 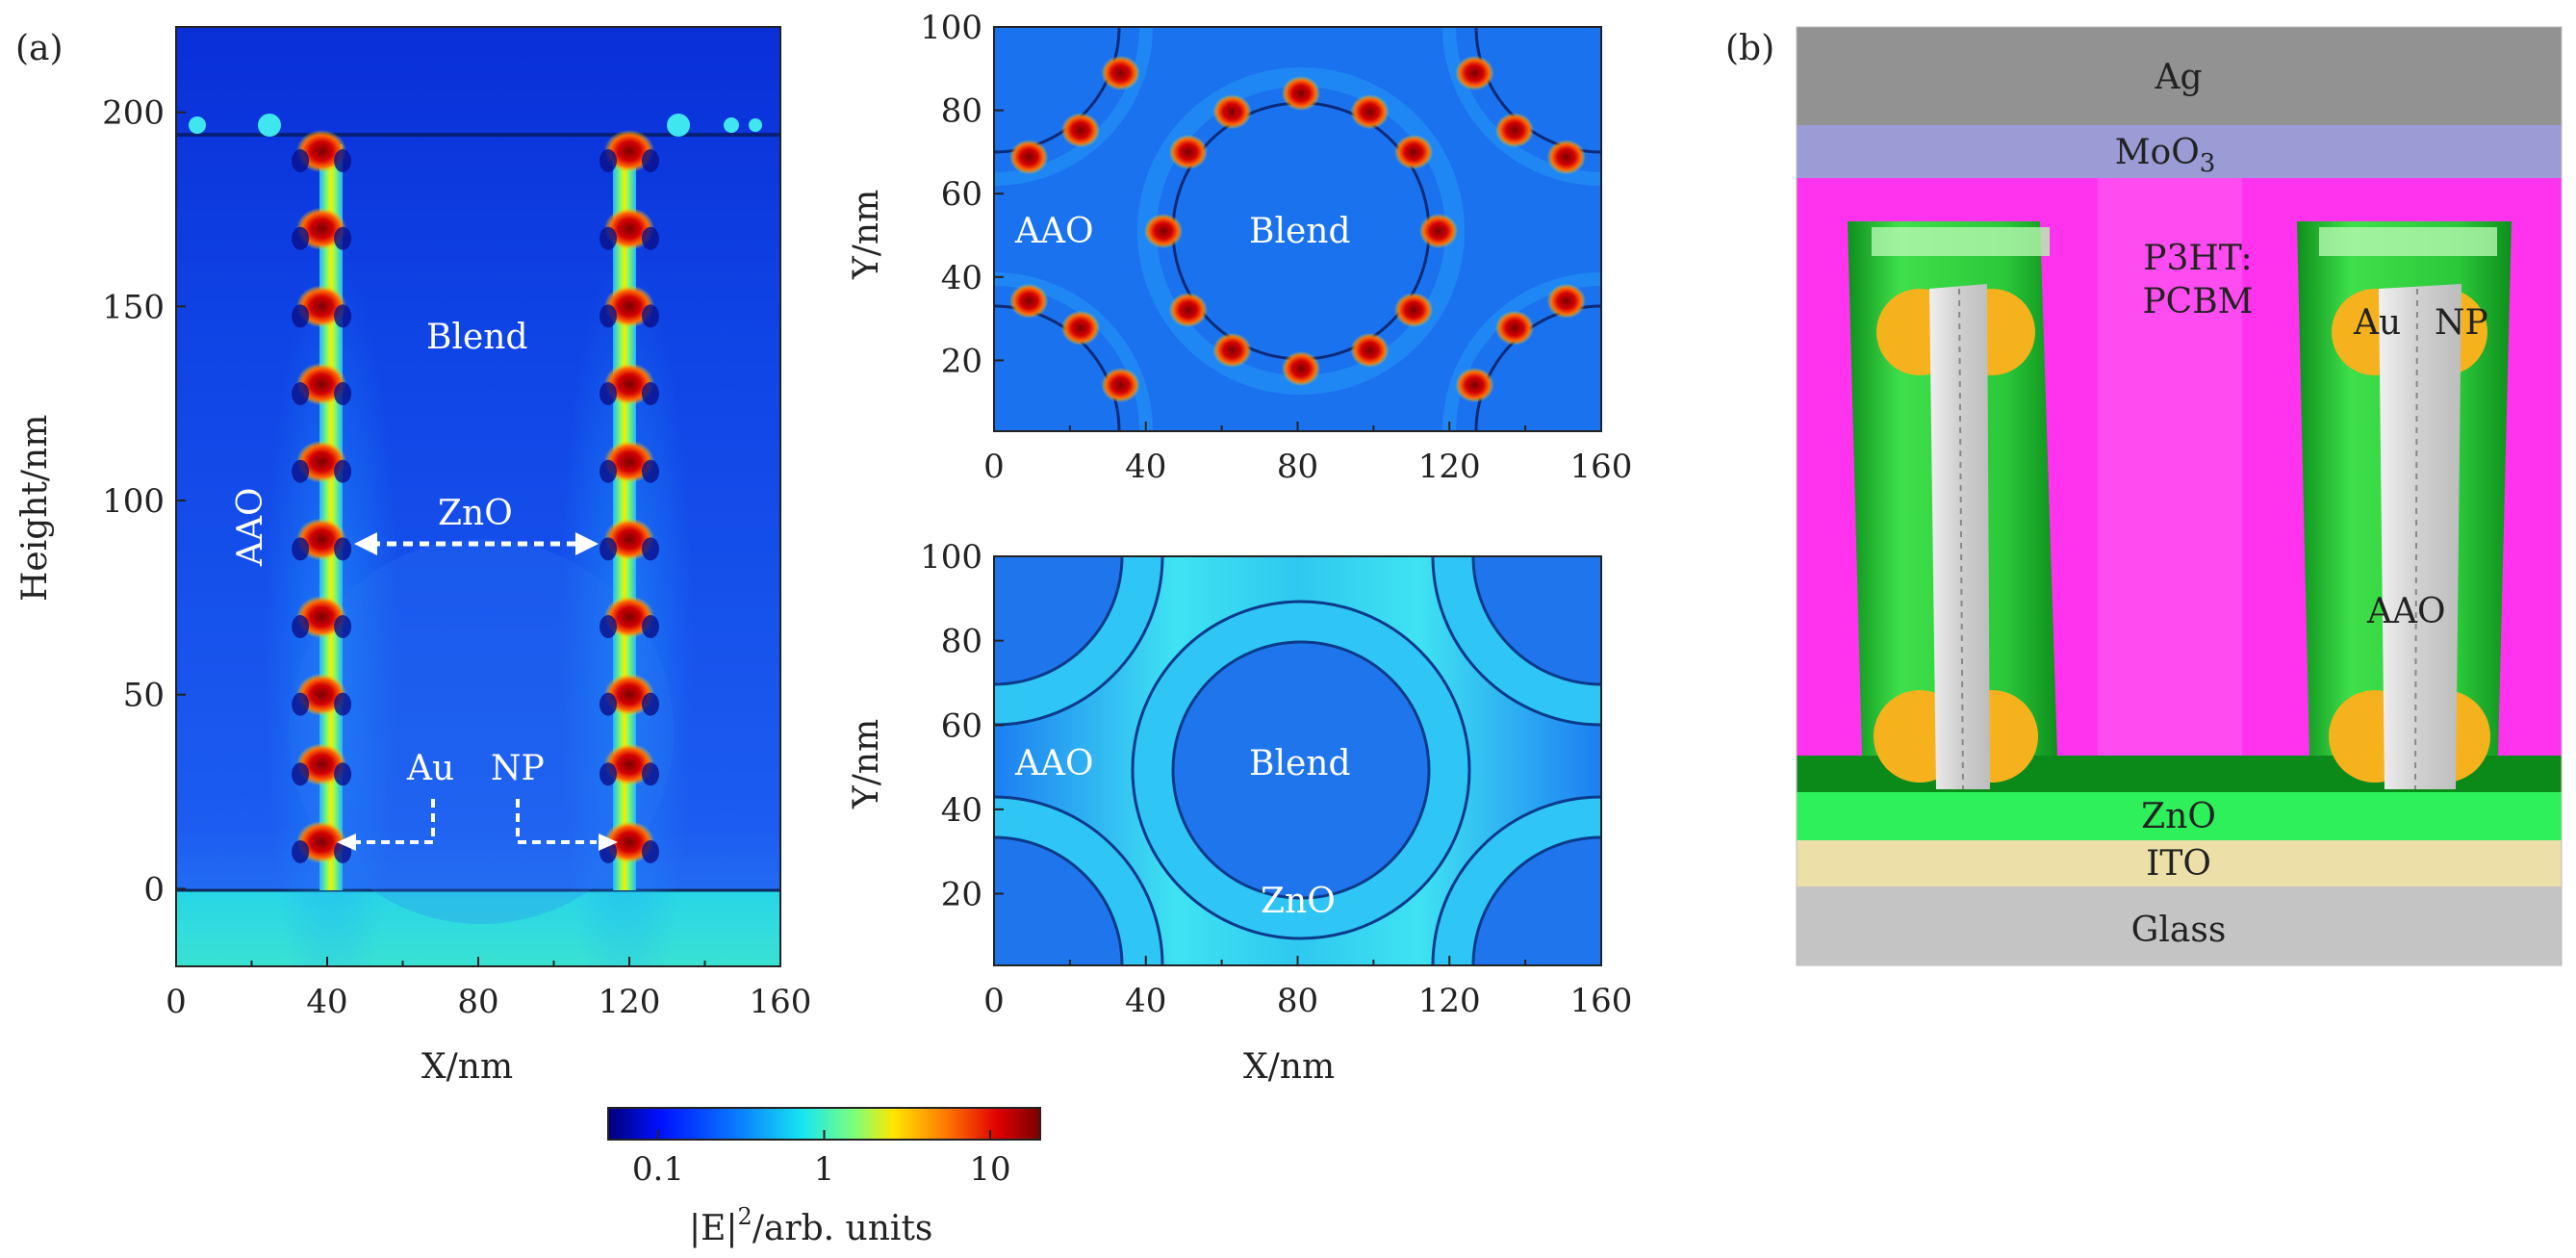 I want to click on au-np-arrows, so click(x=476, y=821).